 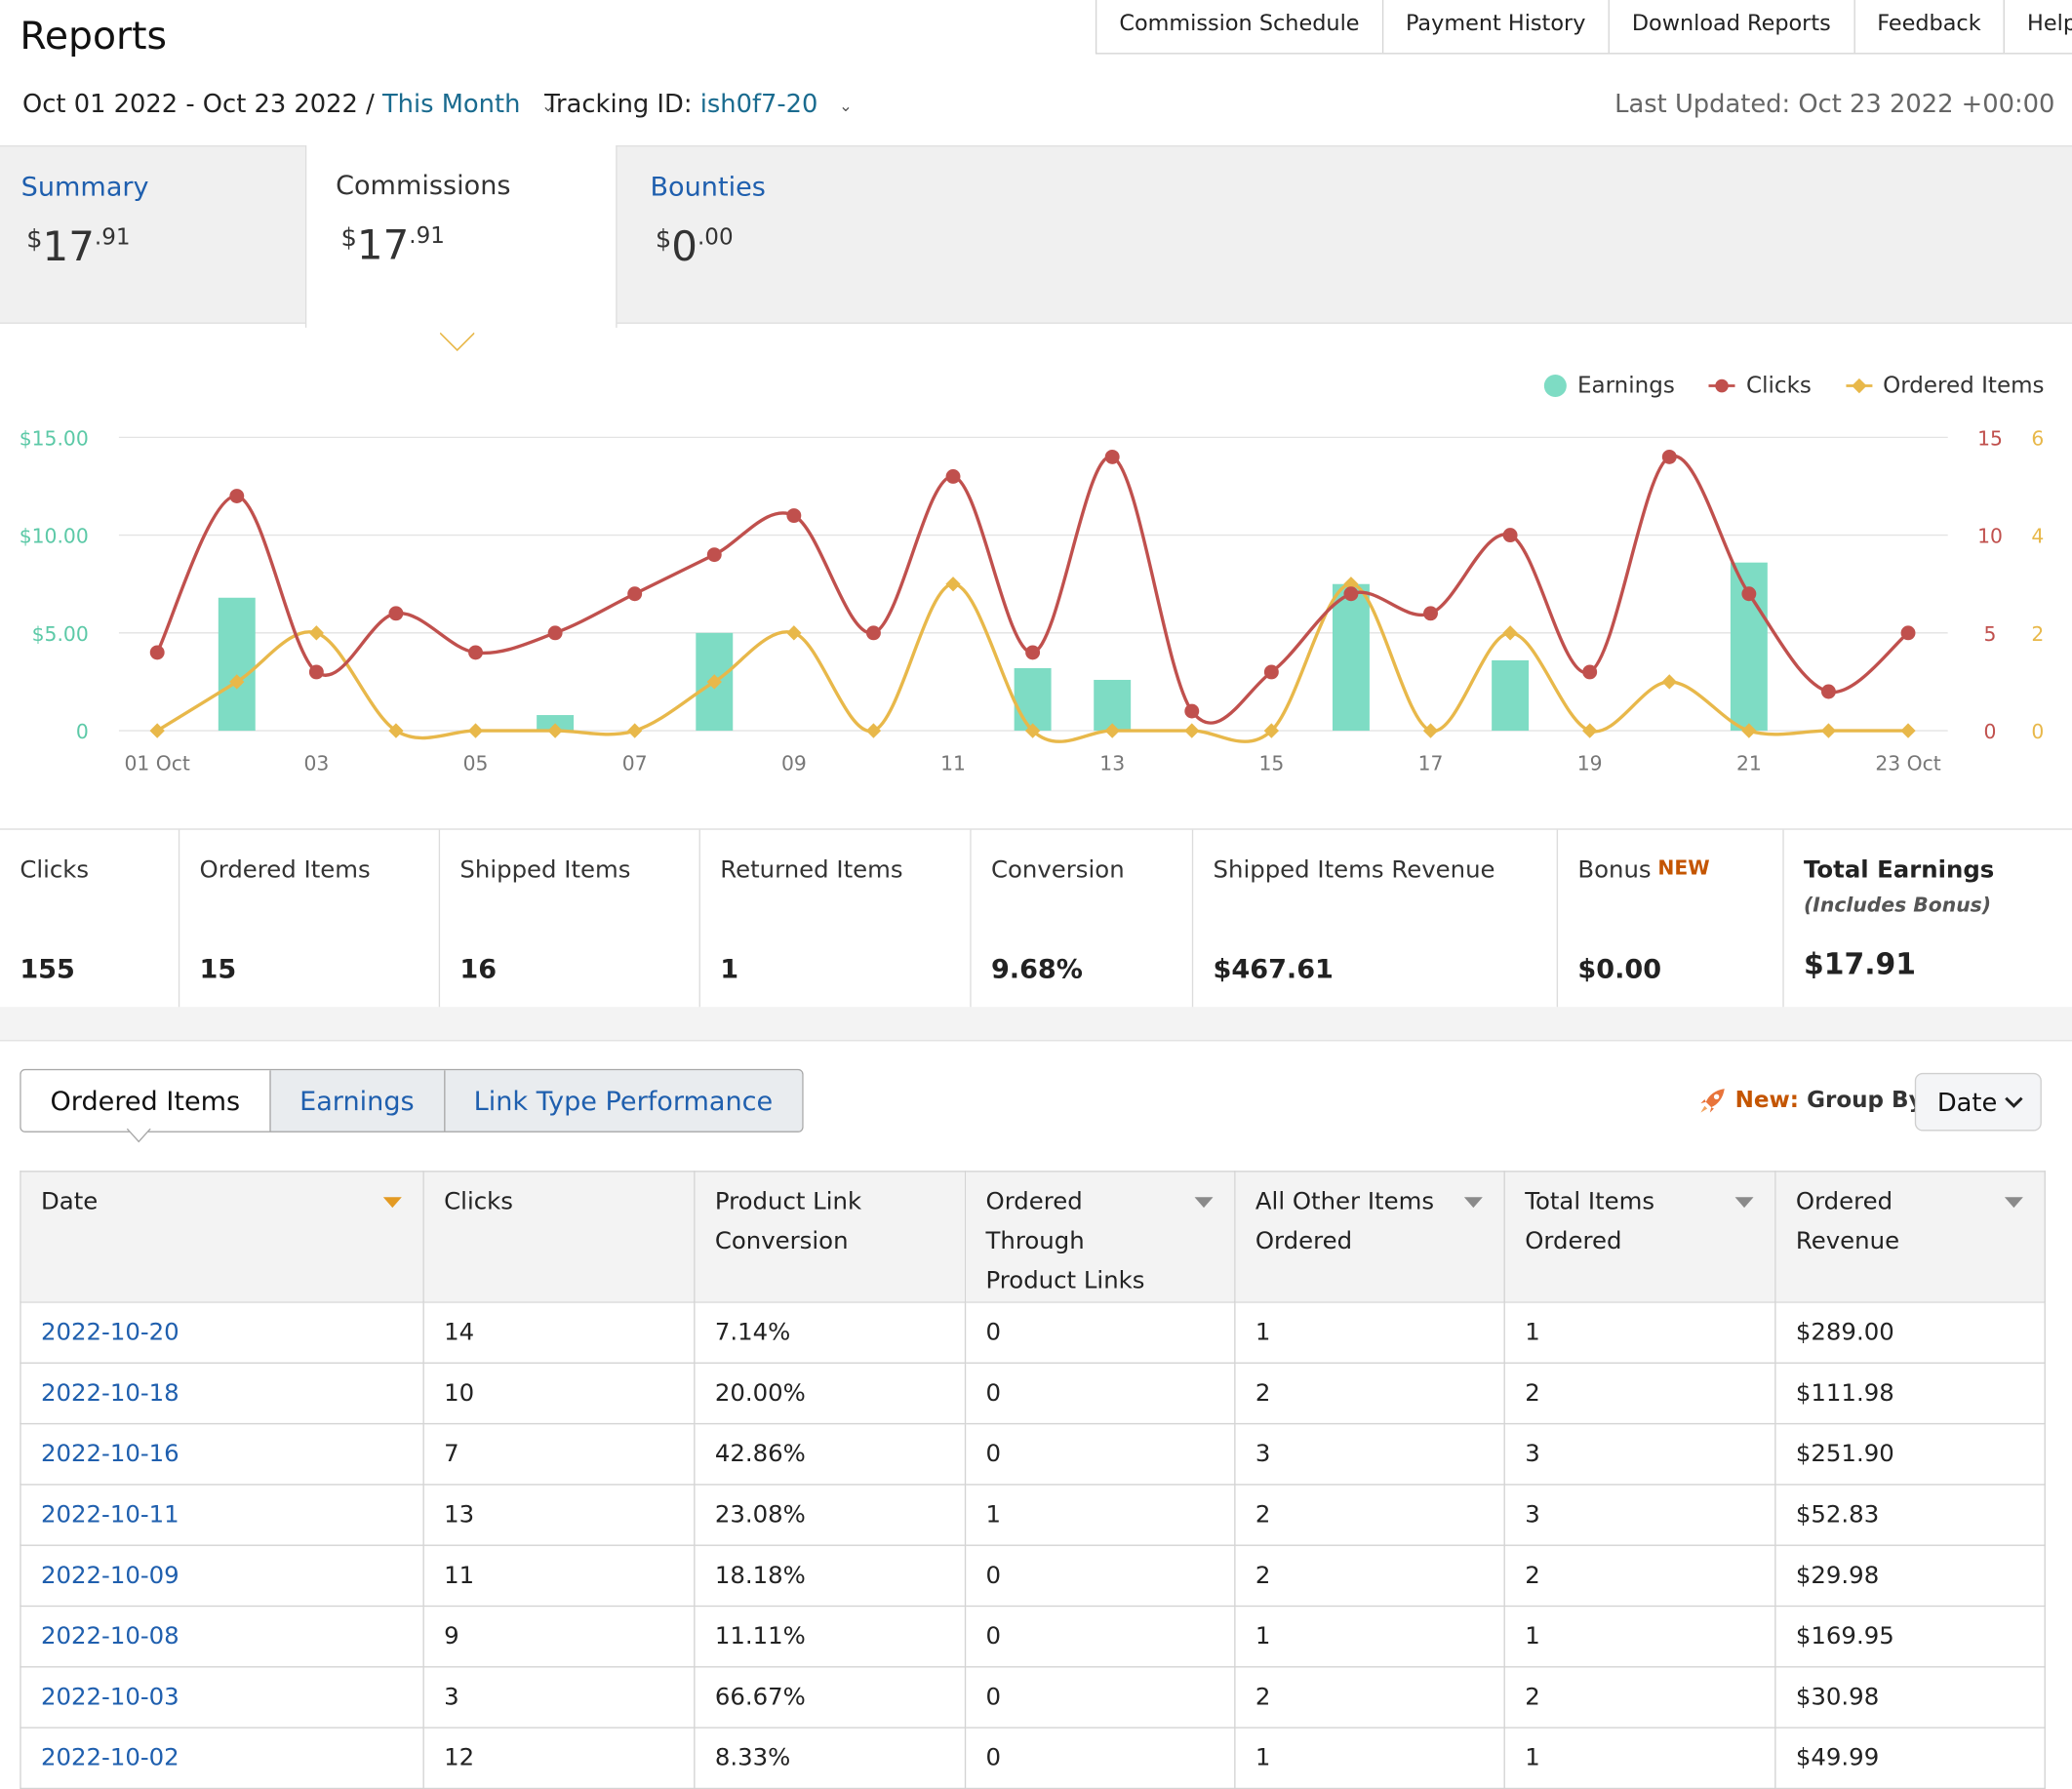 I want to click on x-tick-label: 19, so click(x=1590, y=763).